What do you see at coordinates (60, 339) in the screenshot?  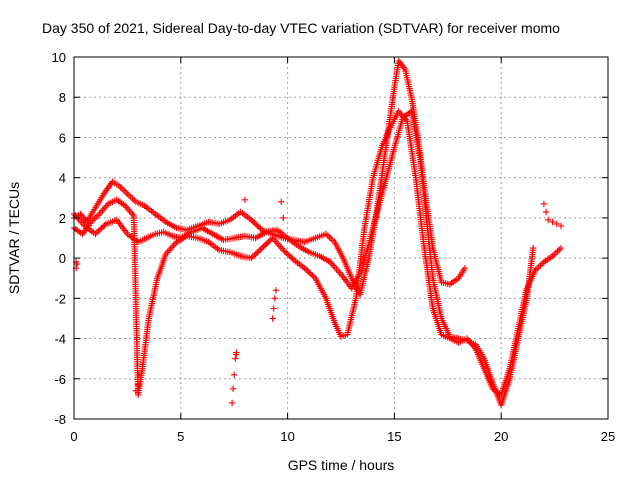 I see `y-tick-label: -4` at bounding box center [60, 339].